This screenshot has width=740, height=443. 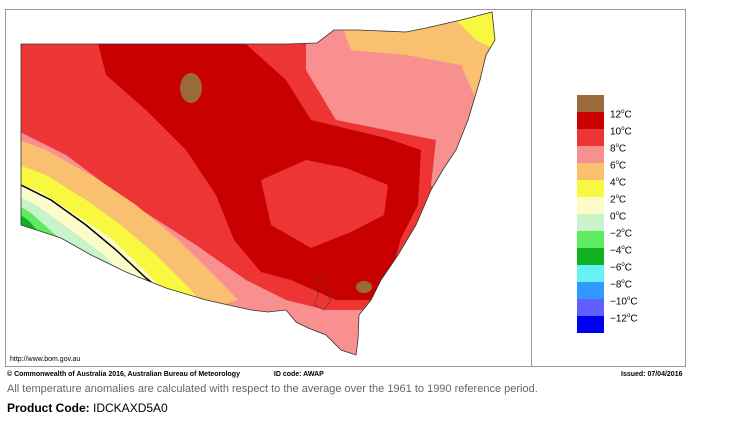 What do you see at coordinates (322, 294) in the screenshot?
I see `act-border` at bounding box center [322, 294].